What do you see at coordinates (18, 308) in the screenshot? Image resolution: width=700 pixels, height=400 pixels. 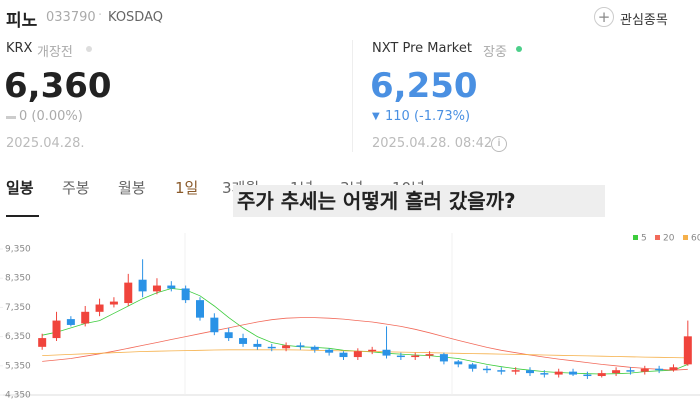 I see `y-tick-label: 7,350` at bounding box center [18, 308].